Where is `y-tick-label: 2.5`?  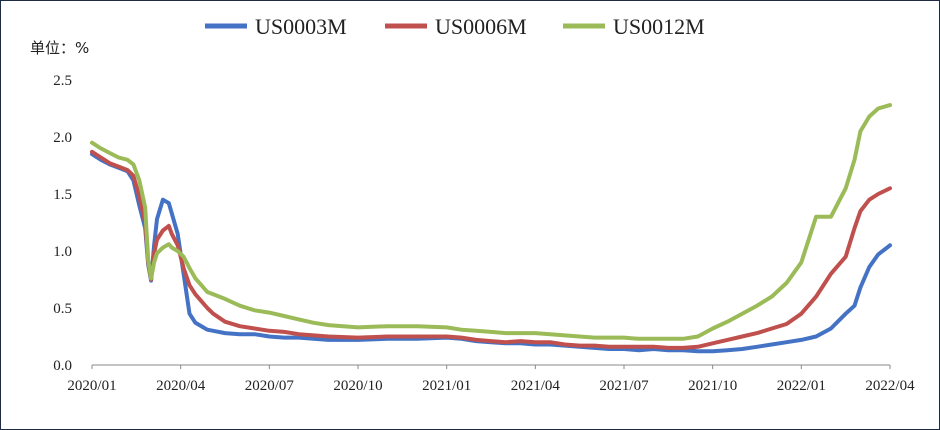
y-tick-label: 2.5 is located at coordinates (62, 81).